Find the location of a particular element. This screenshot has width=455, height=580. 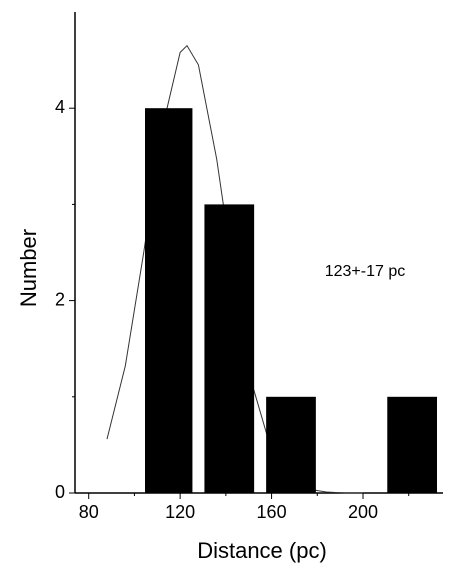

y-tick-label: 0 is located at coordinates (60, 492).